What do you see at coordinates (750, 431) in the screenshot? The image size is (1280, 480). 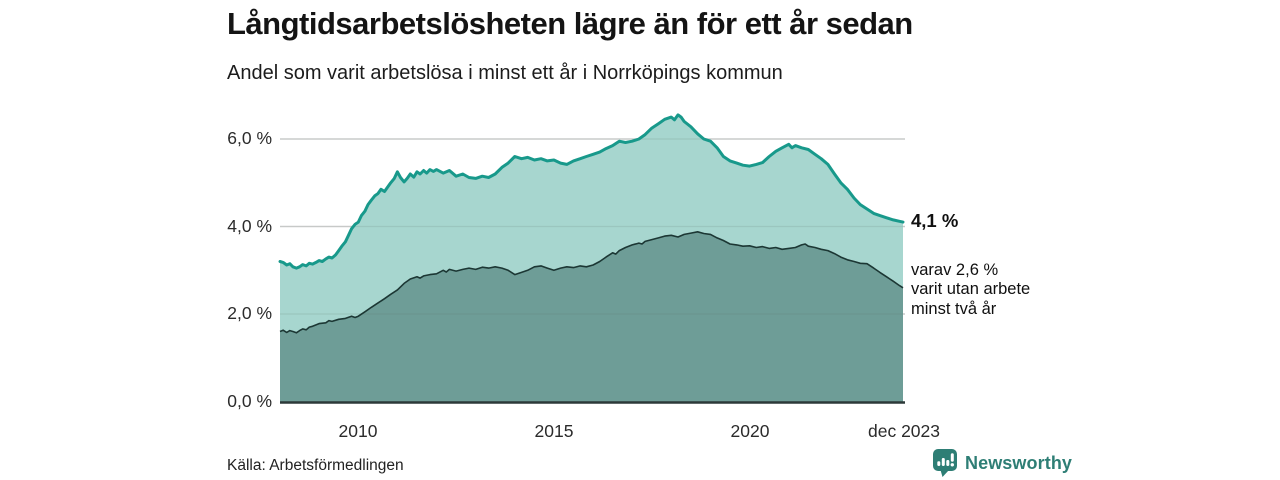 I see `x-axis-label: 2020` at bounding box center [750, 431].